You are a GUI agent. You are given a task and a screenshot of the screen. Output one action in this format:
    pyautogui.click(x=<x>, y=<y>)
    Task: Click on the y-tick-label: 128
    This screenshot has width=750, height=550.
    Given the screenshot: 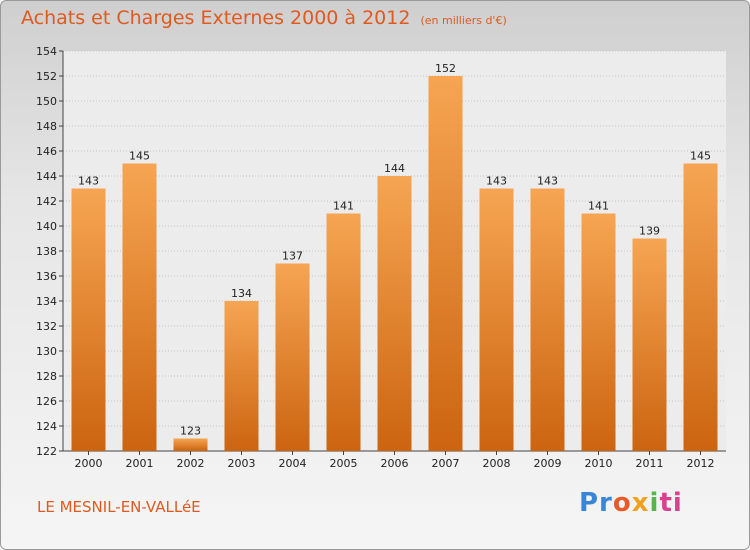 What is the action you would take?
    pyautogui.click(x=46, y=376)
    